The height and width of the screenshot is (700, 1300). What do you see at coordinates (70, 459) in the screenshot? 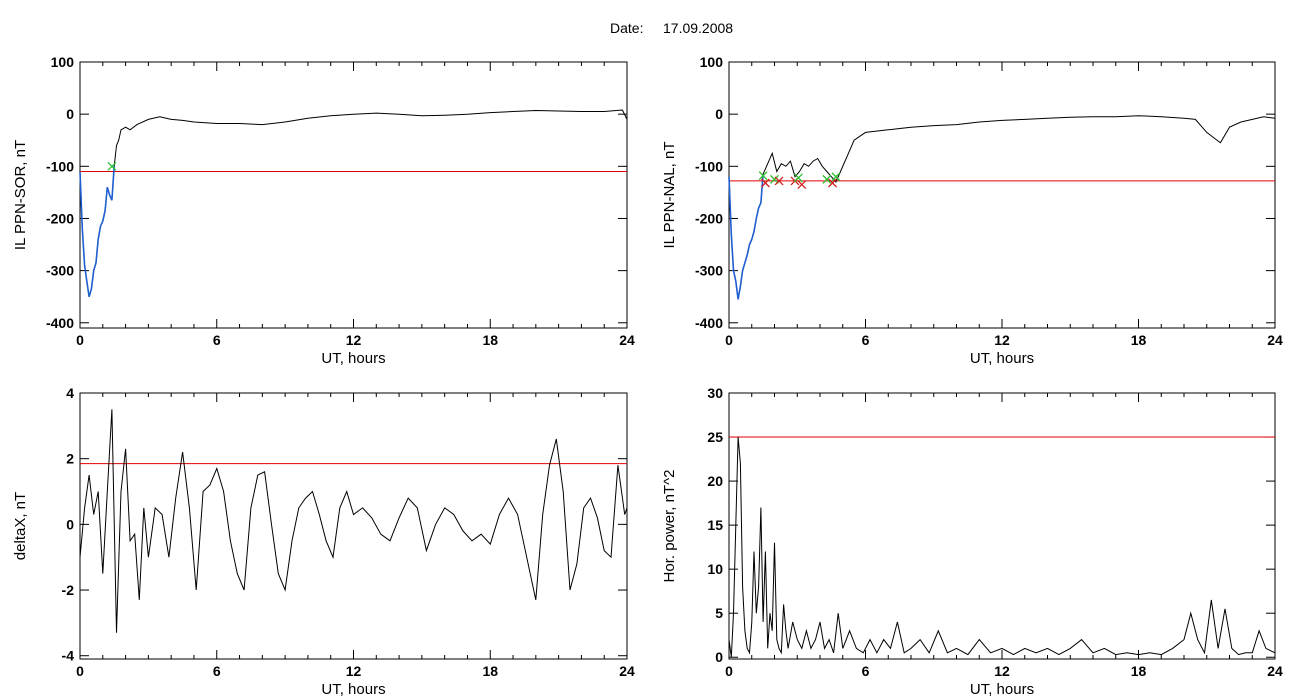
I see `y-tick-label: 2` at bounding box center [70, 459].